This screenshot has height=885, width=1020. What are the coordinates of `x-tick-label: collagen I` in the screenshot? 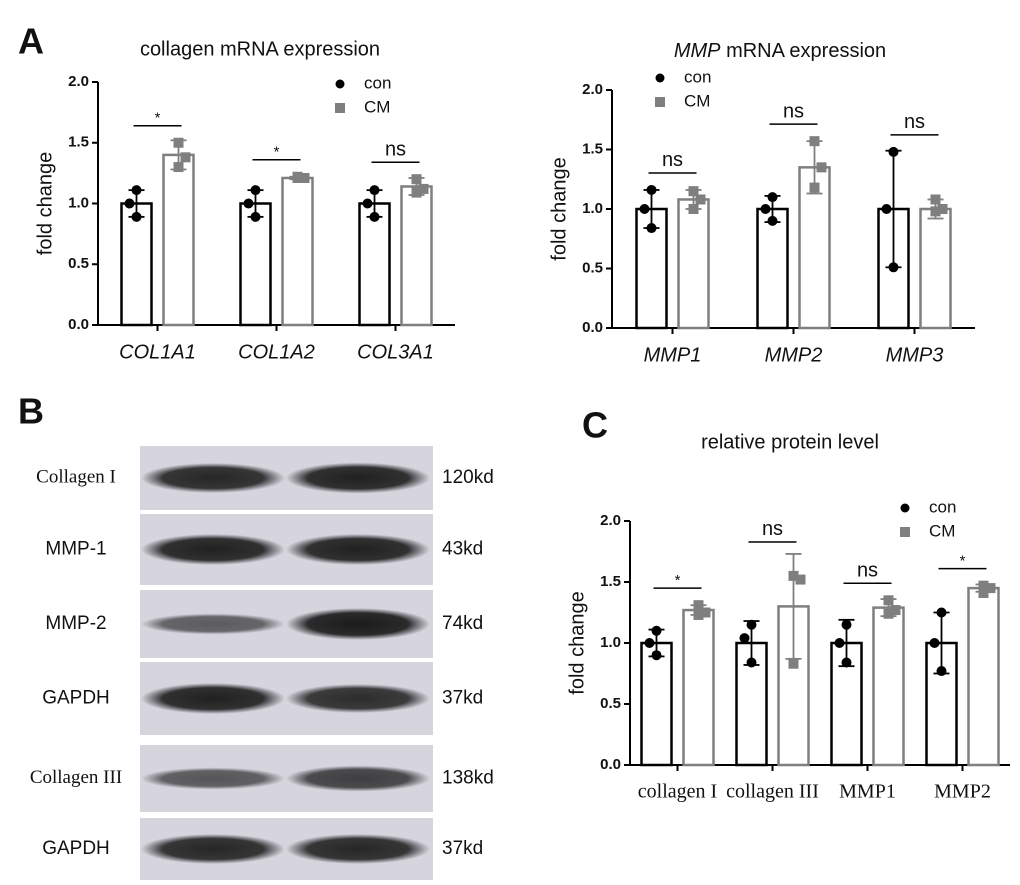 It's located at (677, 792).